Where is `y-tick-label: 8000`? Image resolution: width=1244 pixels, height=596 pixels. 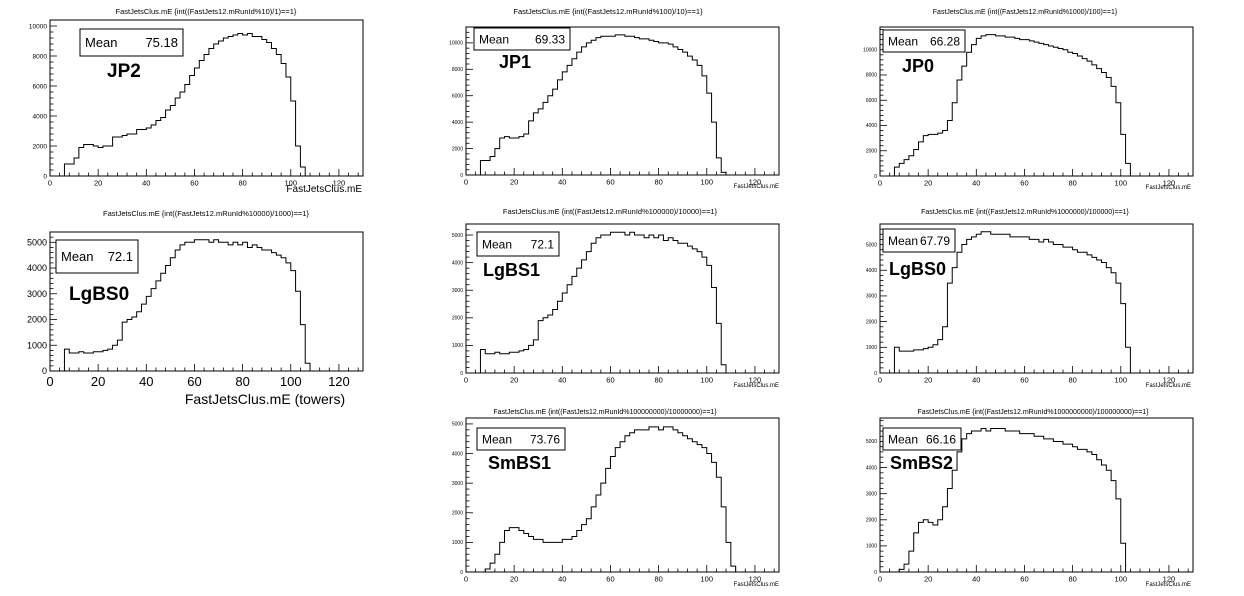 y-tick-label: 8000 is located at coordinates (457, 70).